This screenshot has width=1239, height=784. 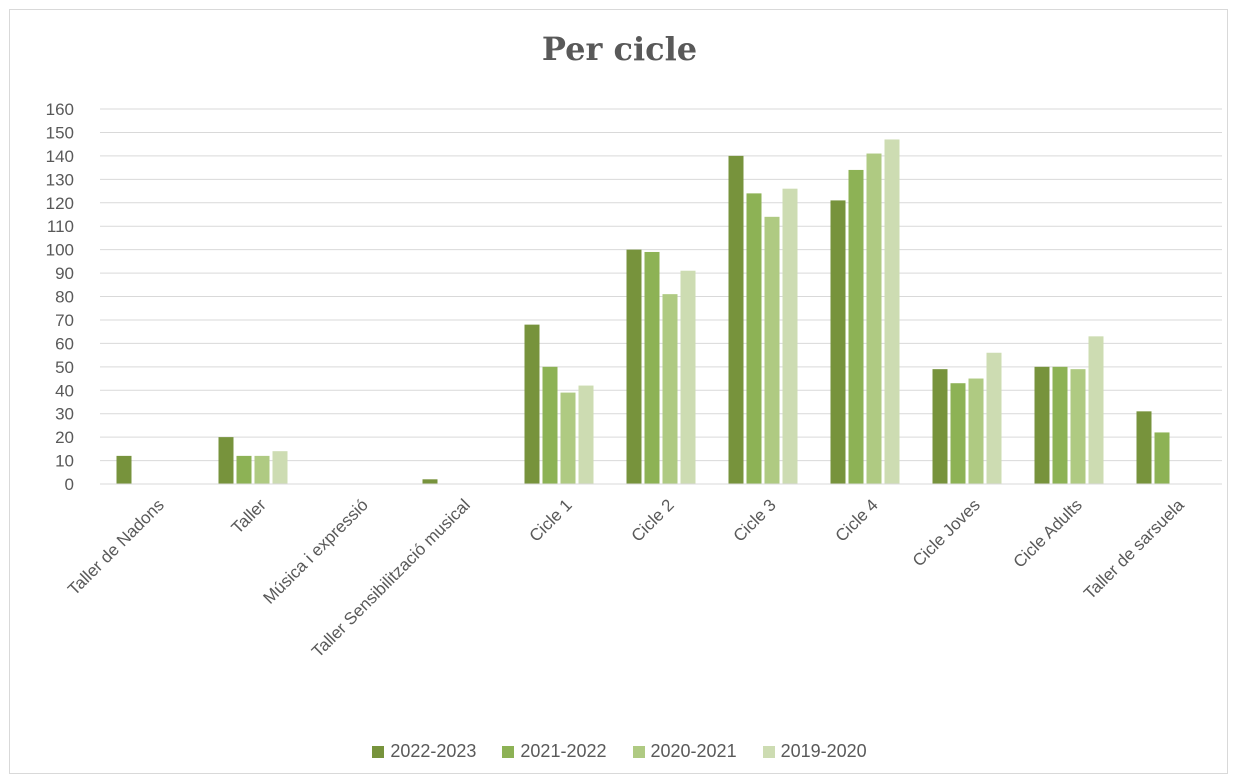 I want to click on y-tick-label: 100, so click(x=60, y=250).